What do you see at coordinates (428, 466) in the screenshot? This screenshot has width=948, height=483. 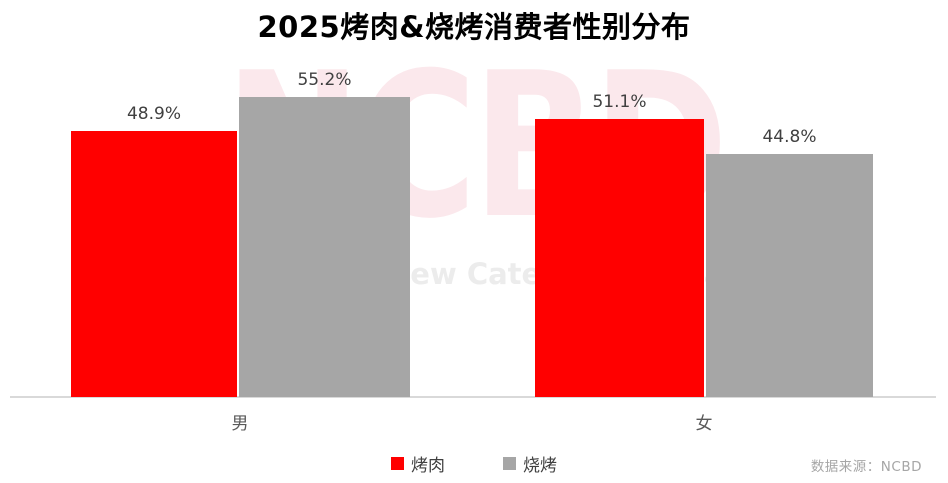 I see `legend-label: 烤肉` at bounding box center [428, 466].